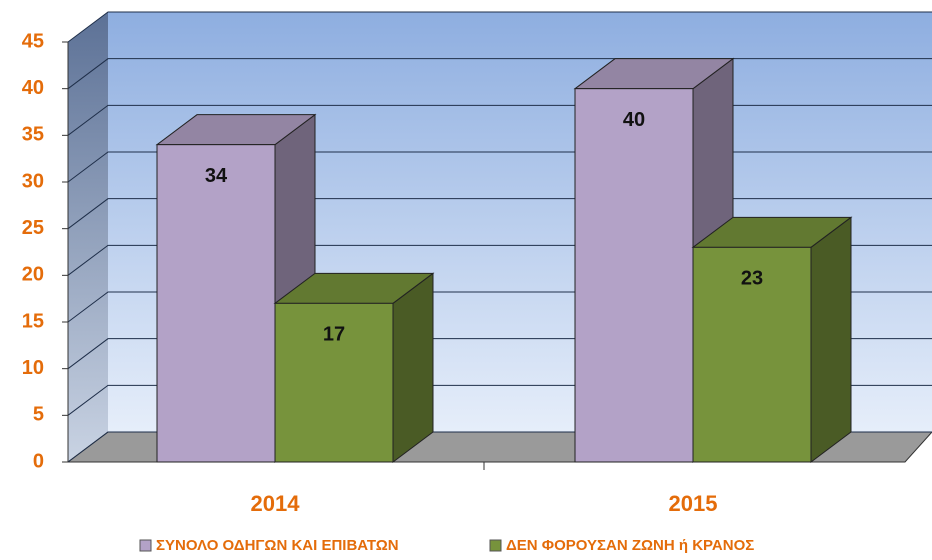  What do you see at coordinates (33, 275) in the screenshot?
I see `y-tick-label: 20` at bounding box center [33, 275].